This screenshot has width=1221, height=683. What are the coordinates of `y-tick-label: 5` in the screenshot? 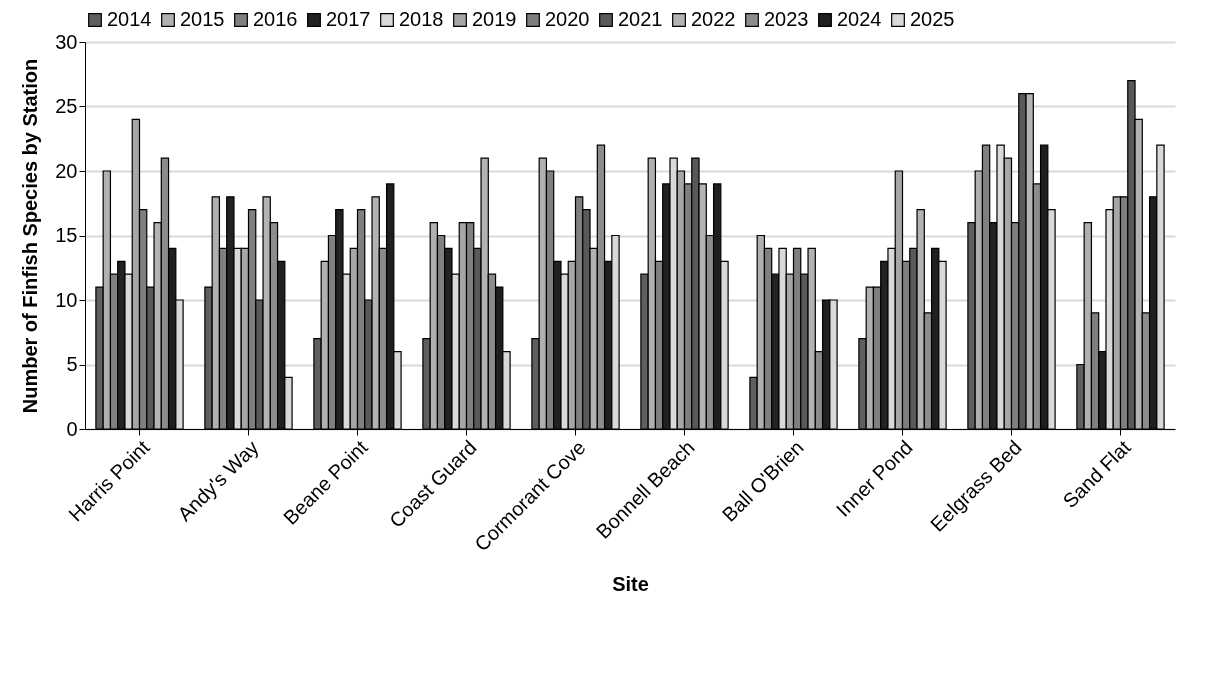 It's located at (72, 364).